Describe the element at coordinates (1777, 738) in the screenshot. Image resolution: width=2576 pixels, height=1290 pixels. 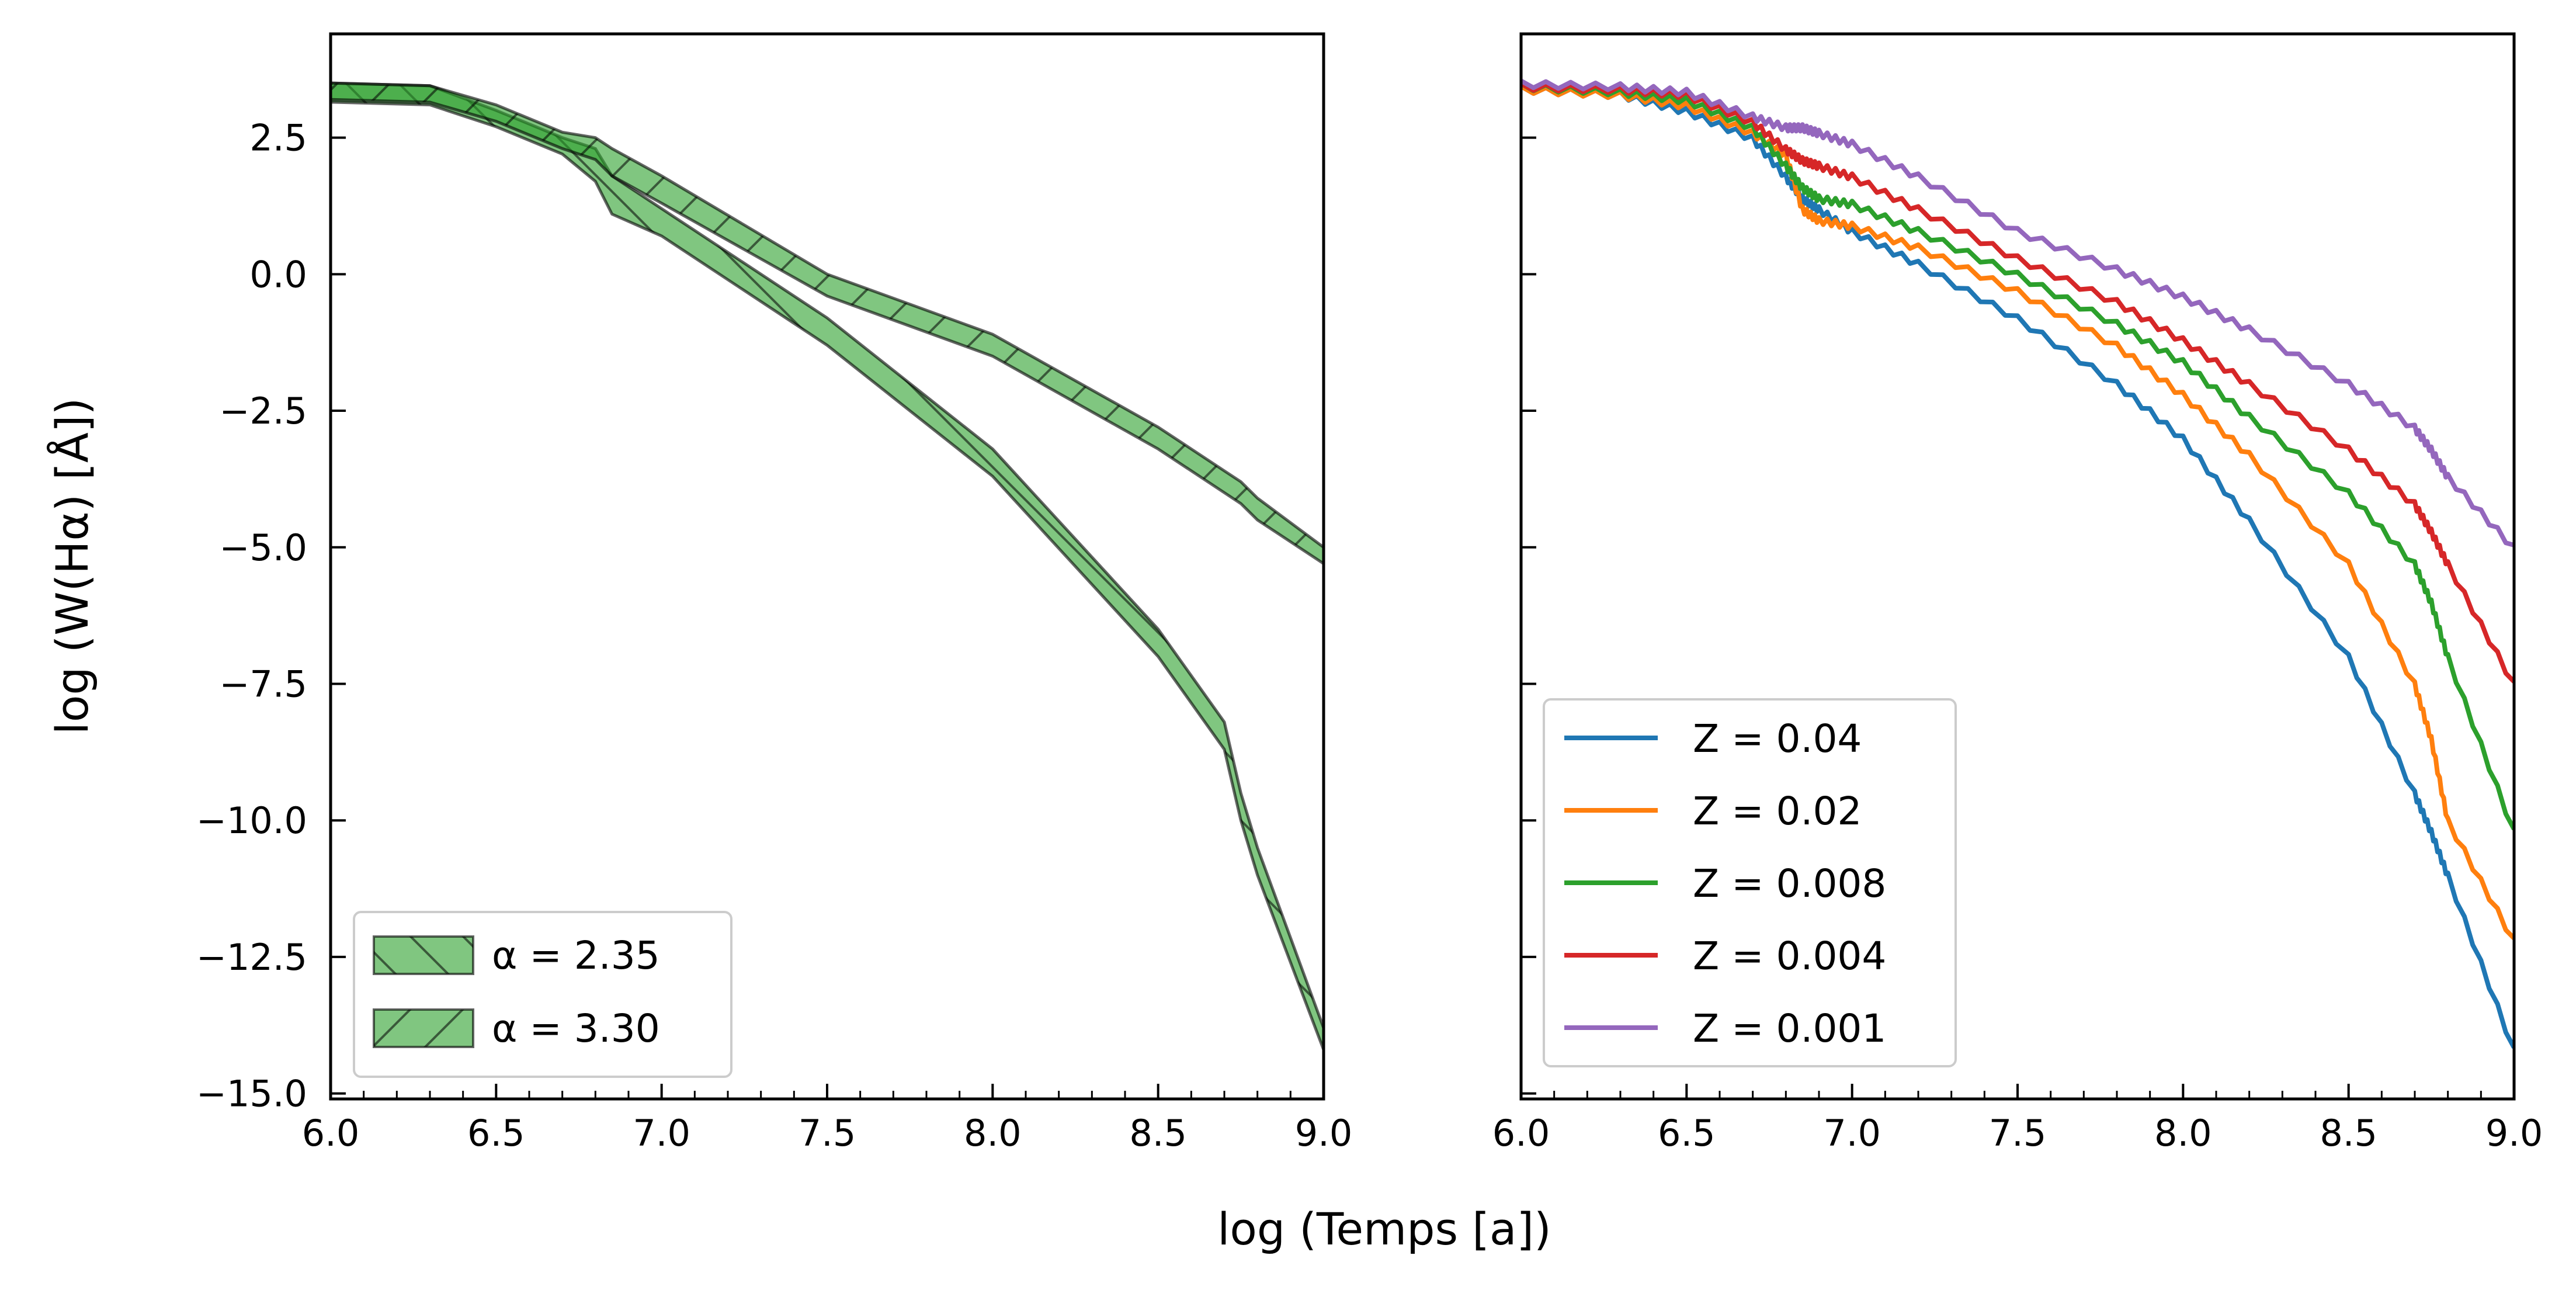
I see `legend-label-series-0: Z = 0.04` at that location.